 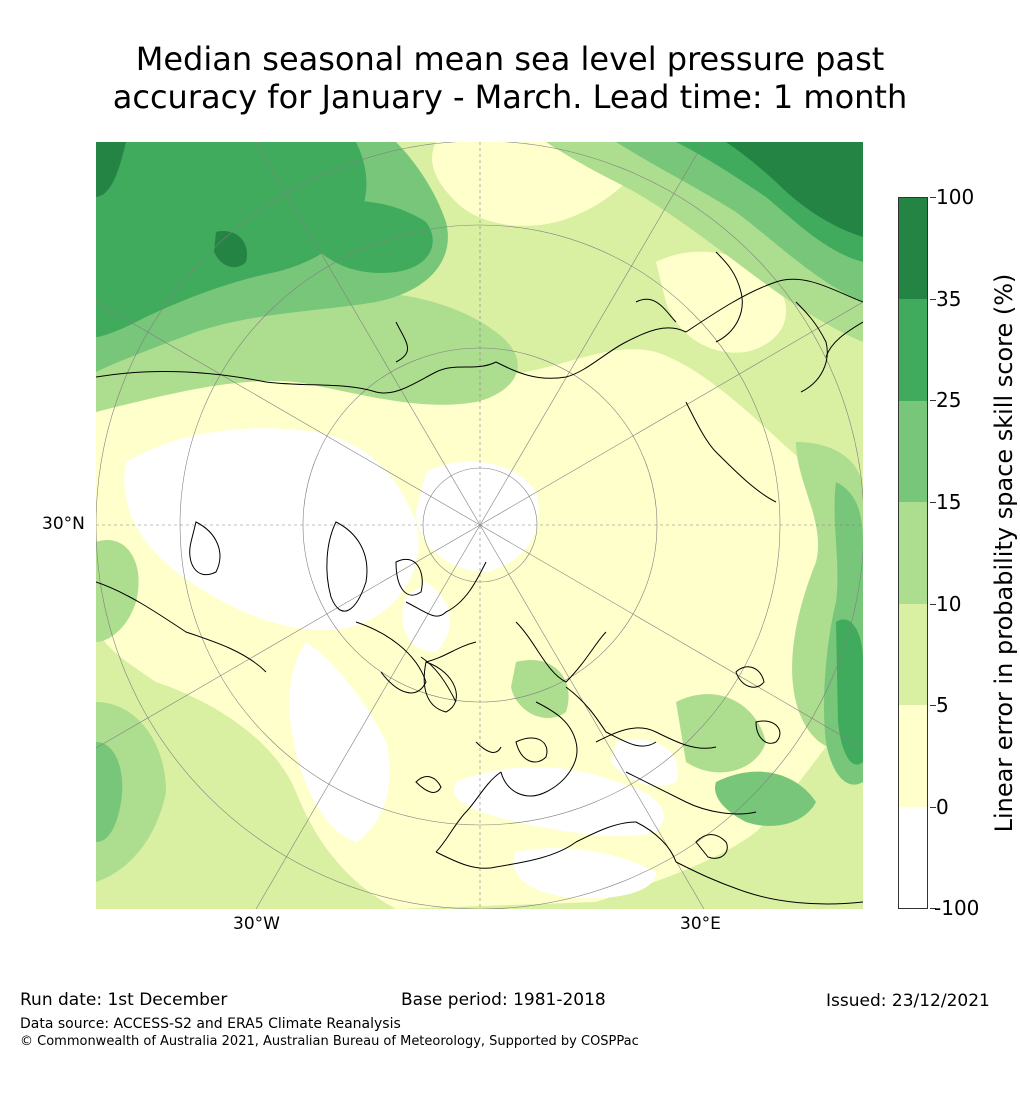 I want to click on base-period: Base period: 1981-2018, so click(x=503, y=1000).